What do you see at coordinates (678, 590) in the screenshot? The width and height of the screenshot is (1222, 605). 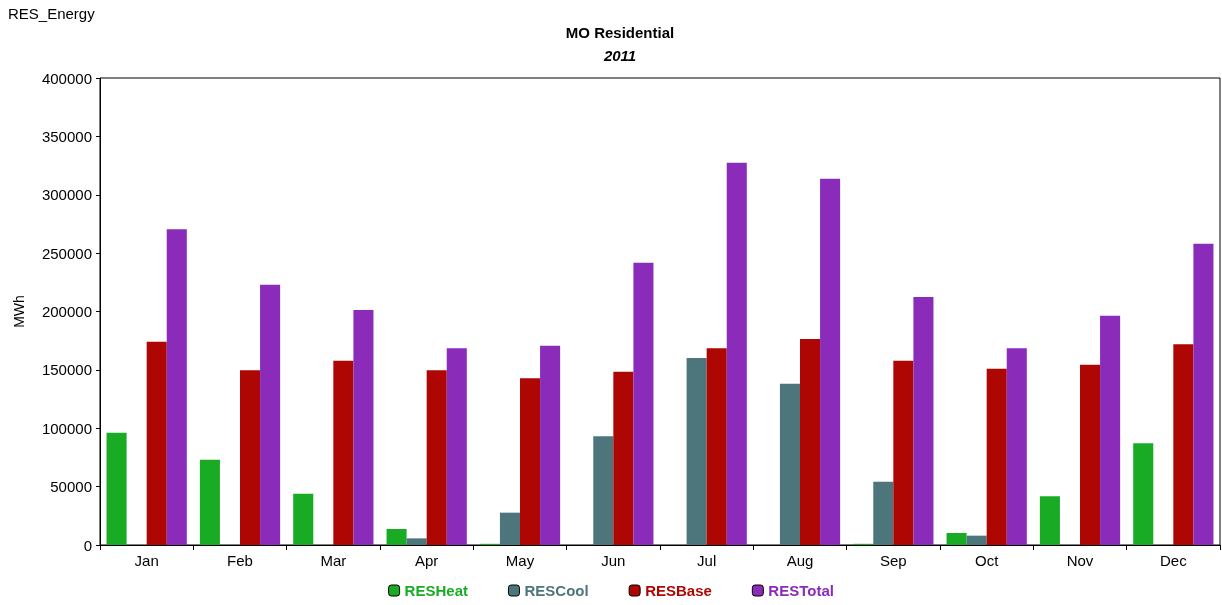 I see `legend-label: RESBase` at bounding box center [678, 590].